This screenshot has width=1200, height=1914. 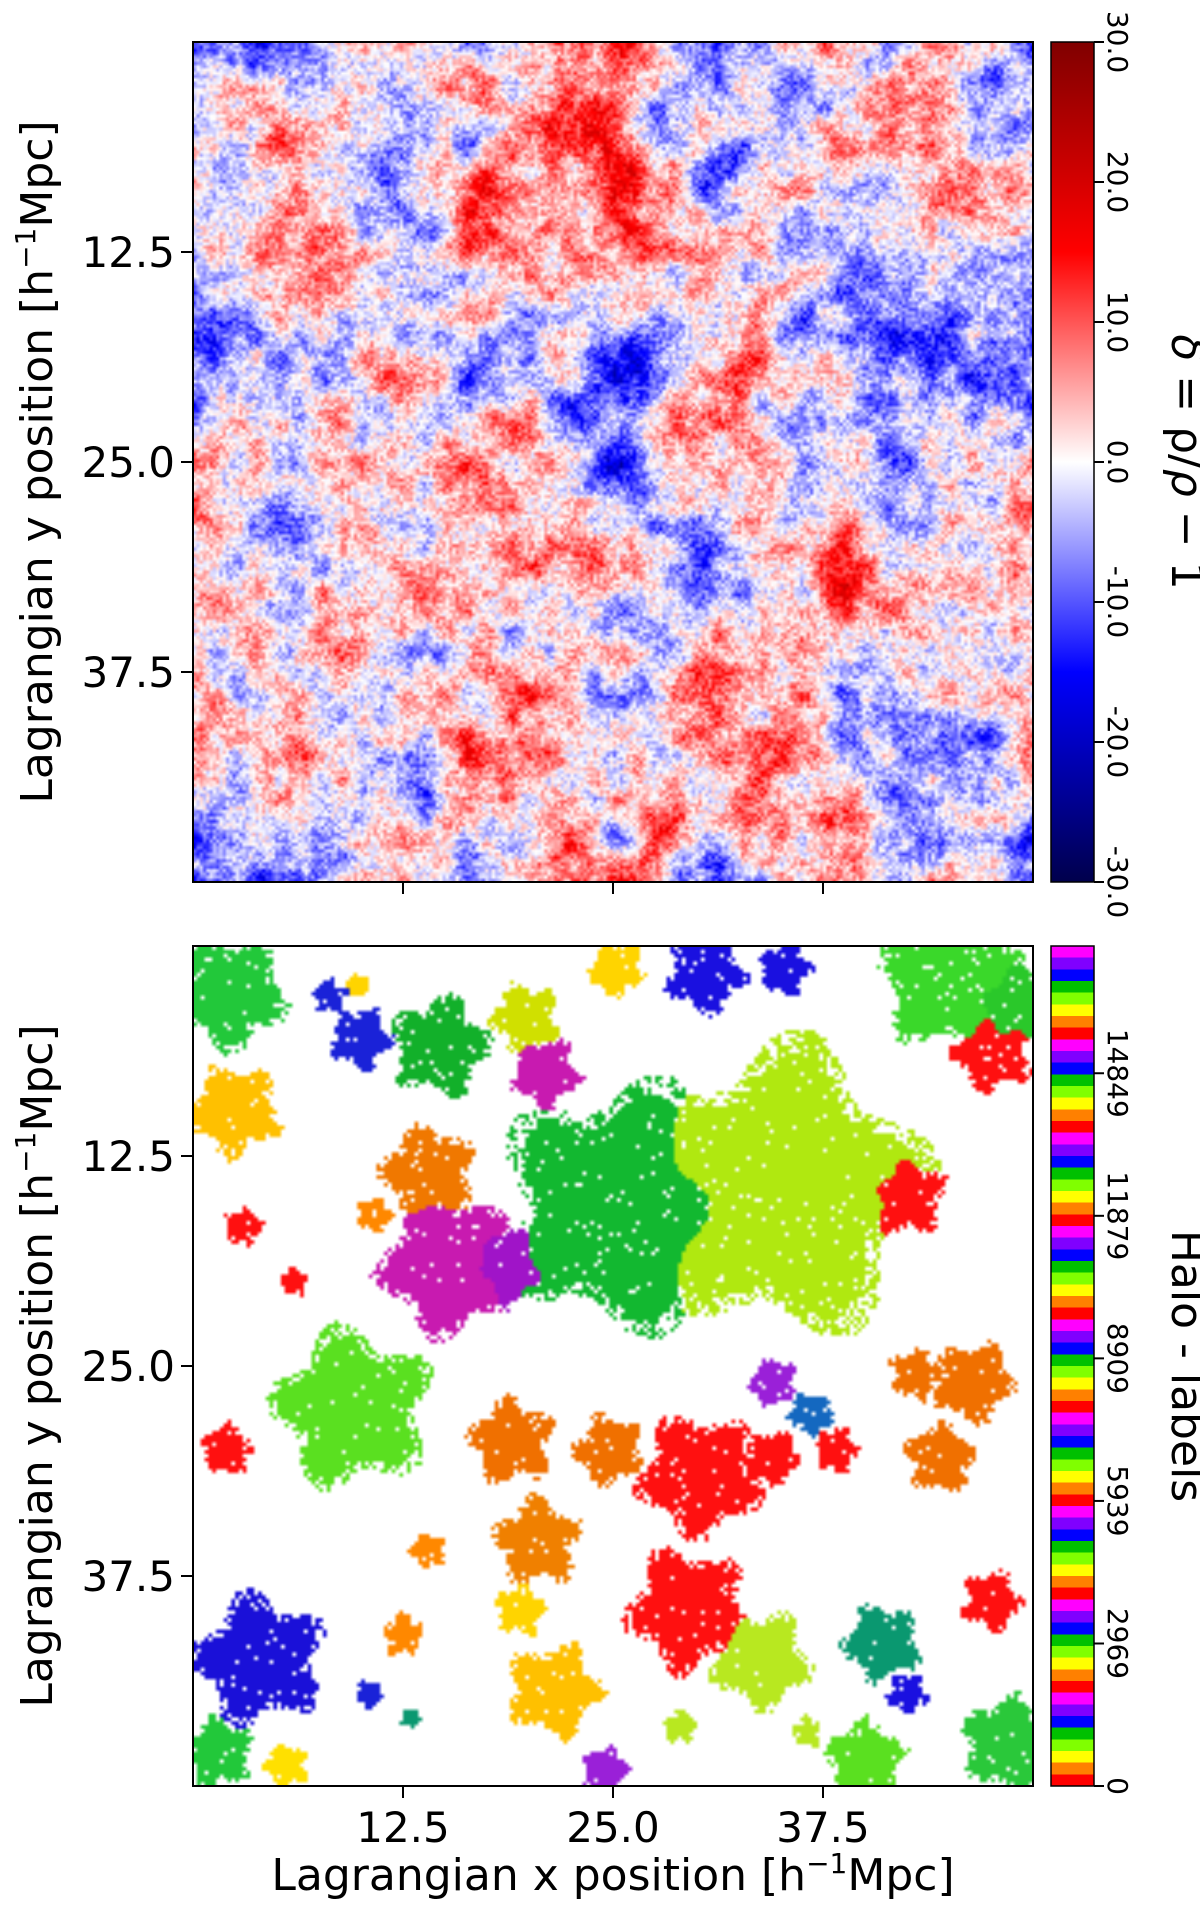 I want to click on colorbar-tick-label: 20.0, so click(x=1117, y=182).